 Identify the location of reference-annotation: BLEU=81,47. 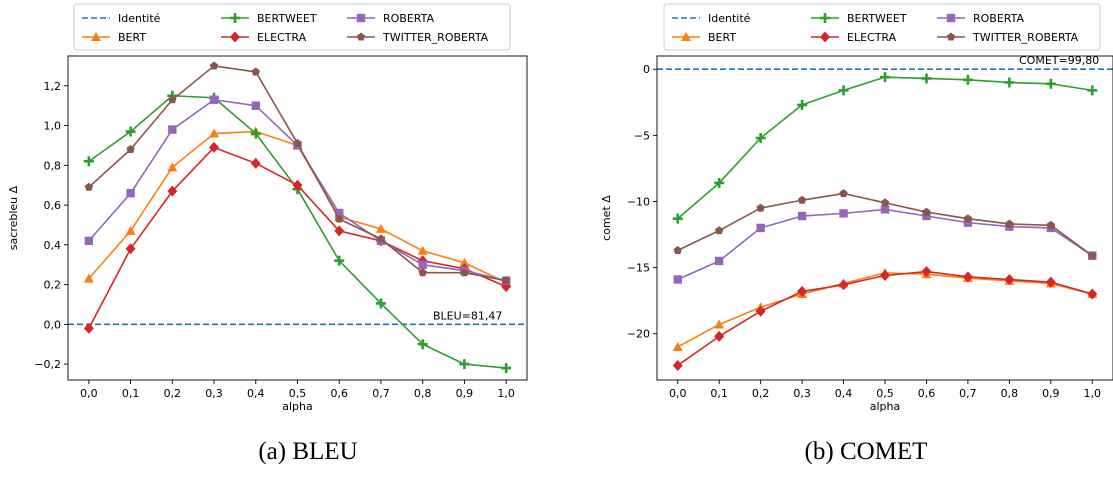
(467, 315).